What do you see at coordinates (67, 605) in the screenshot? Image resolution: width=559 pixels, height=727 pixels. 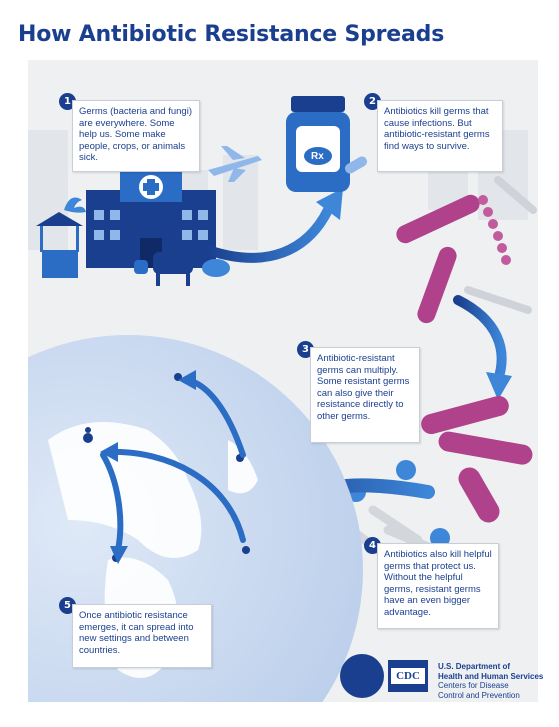 I see `step-5-badge: 5` at bounding box center [67, 605].